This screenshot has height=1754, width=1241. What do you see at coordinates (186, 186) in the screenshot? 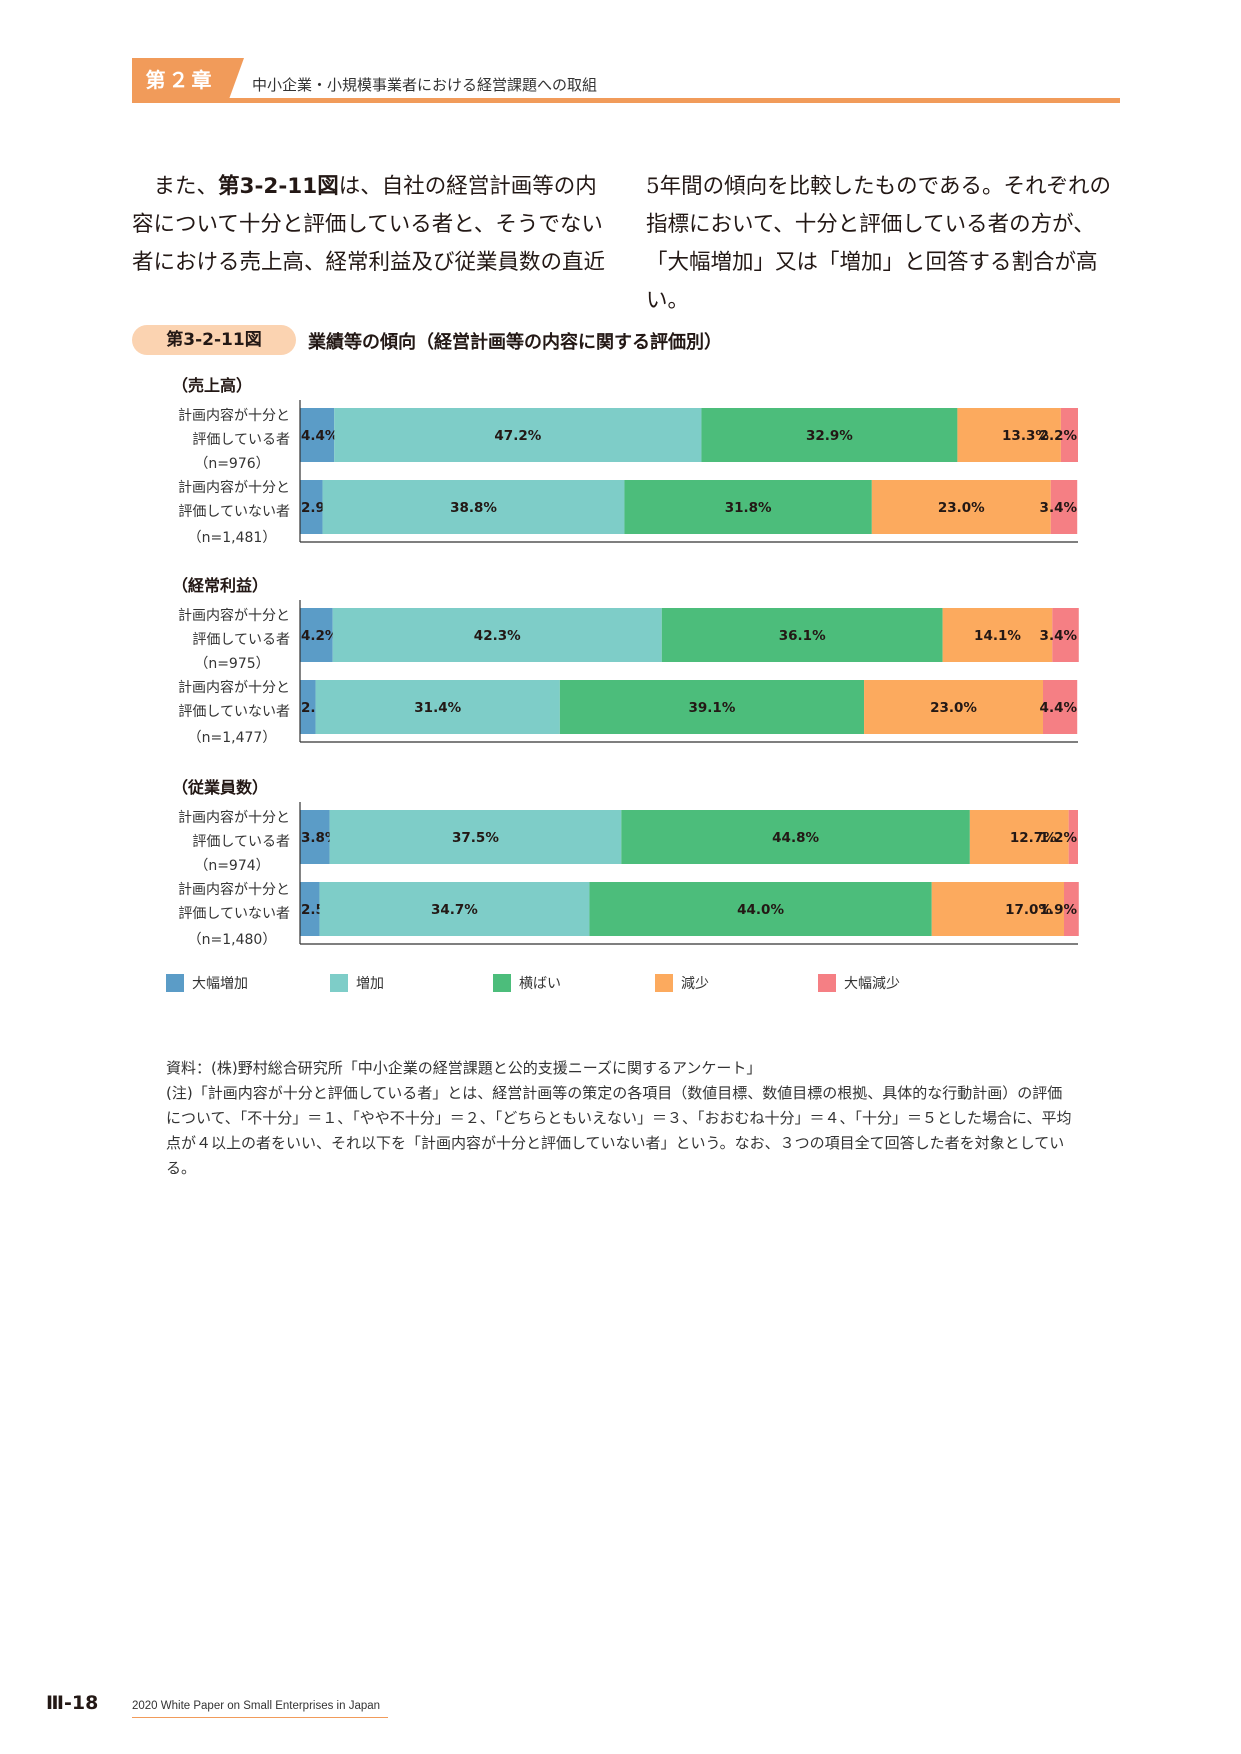
I see `body-left-pre: また、` at bounding box center [186, 186].